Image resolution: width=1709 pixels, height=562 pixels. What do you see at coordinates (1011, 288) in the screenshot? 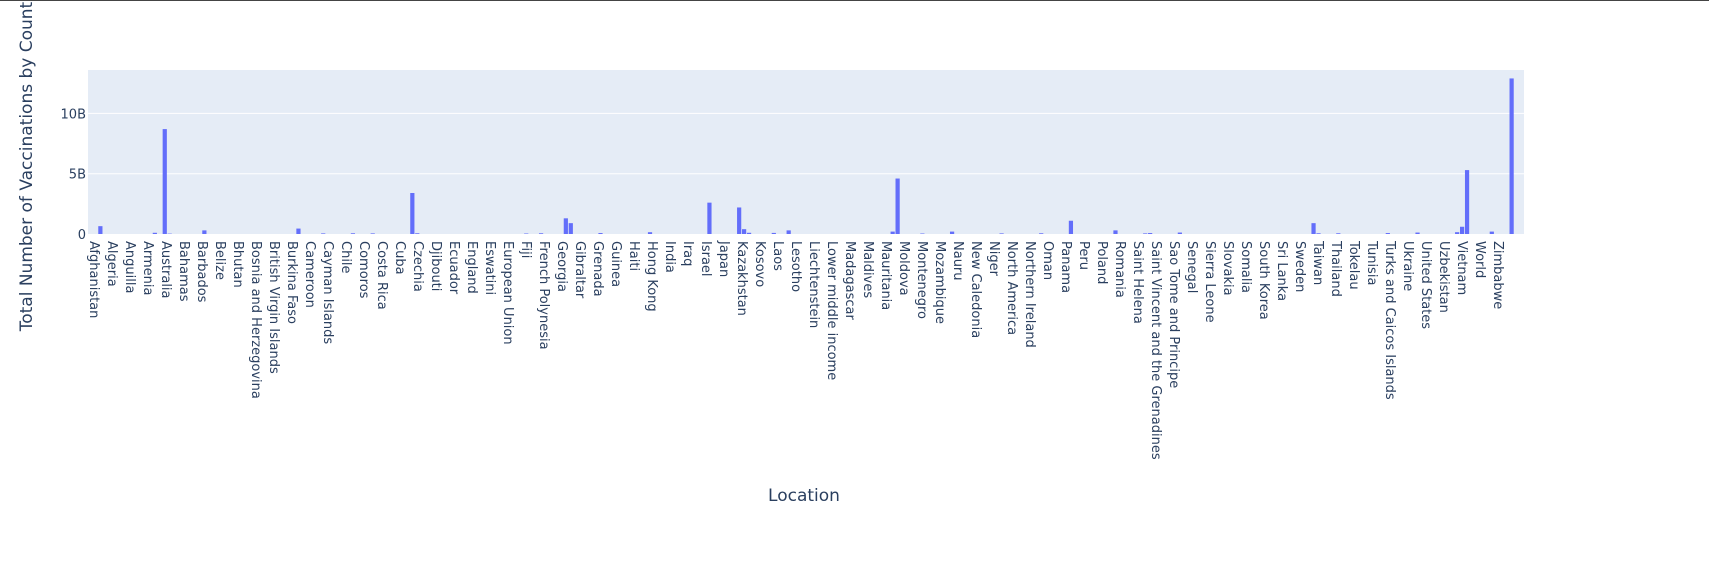
I see `x-tick-label: North America` at bounding box center [1011, 288].